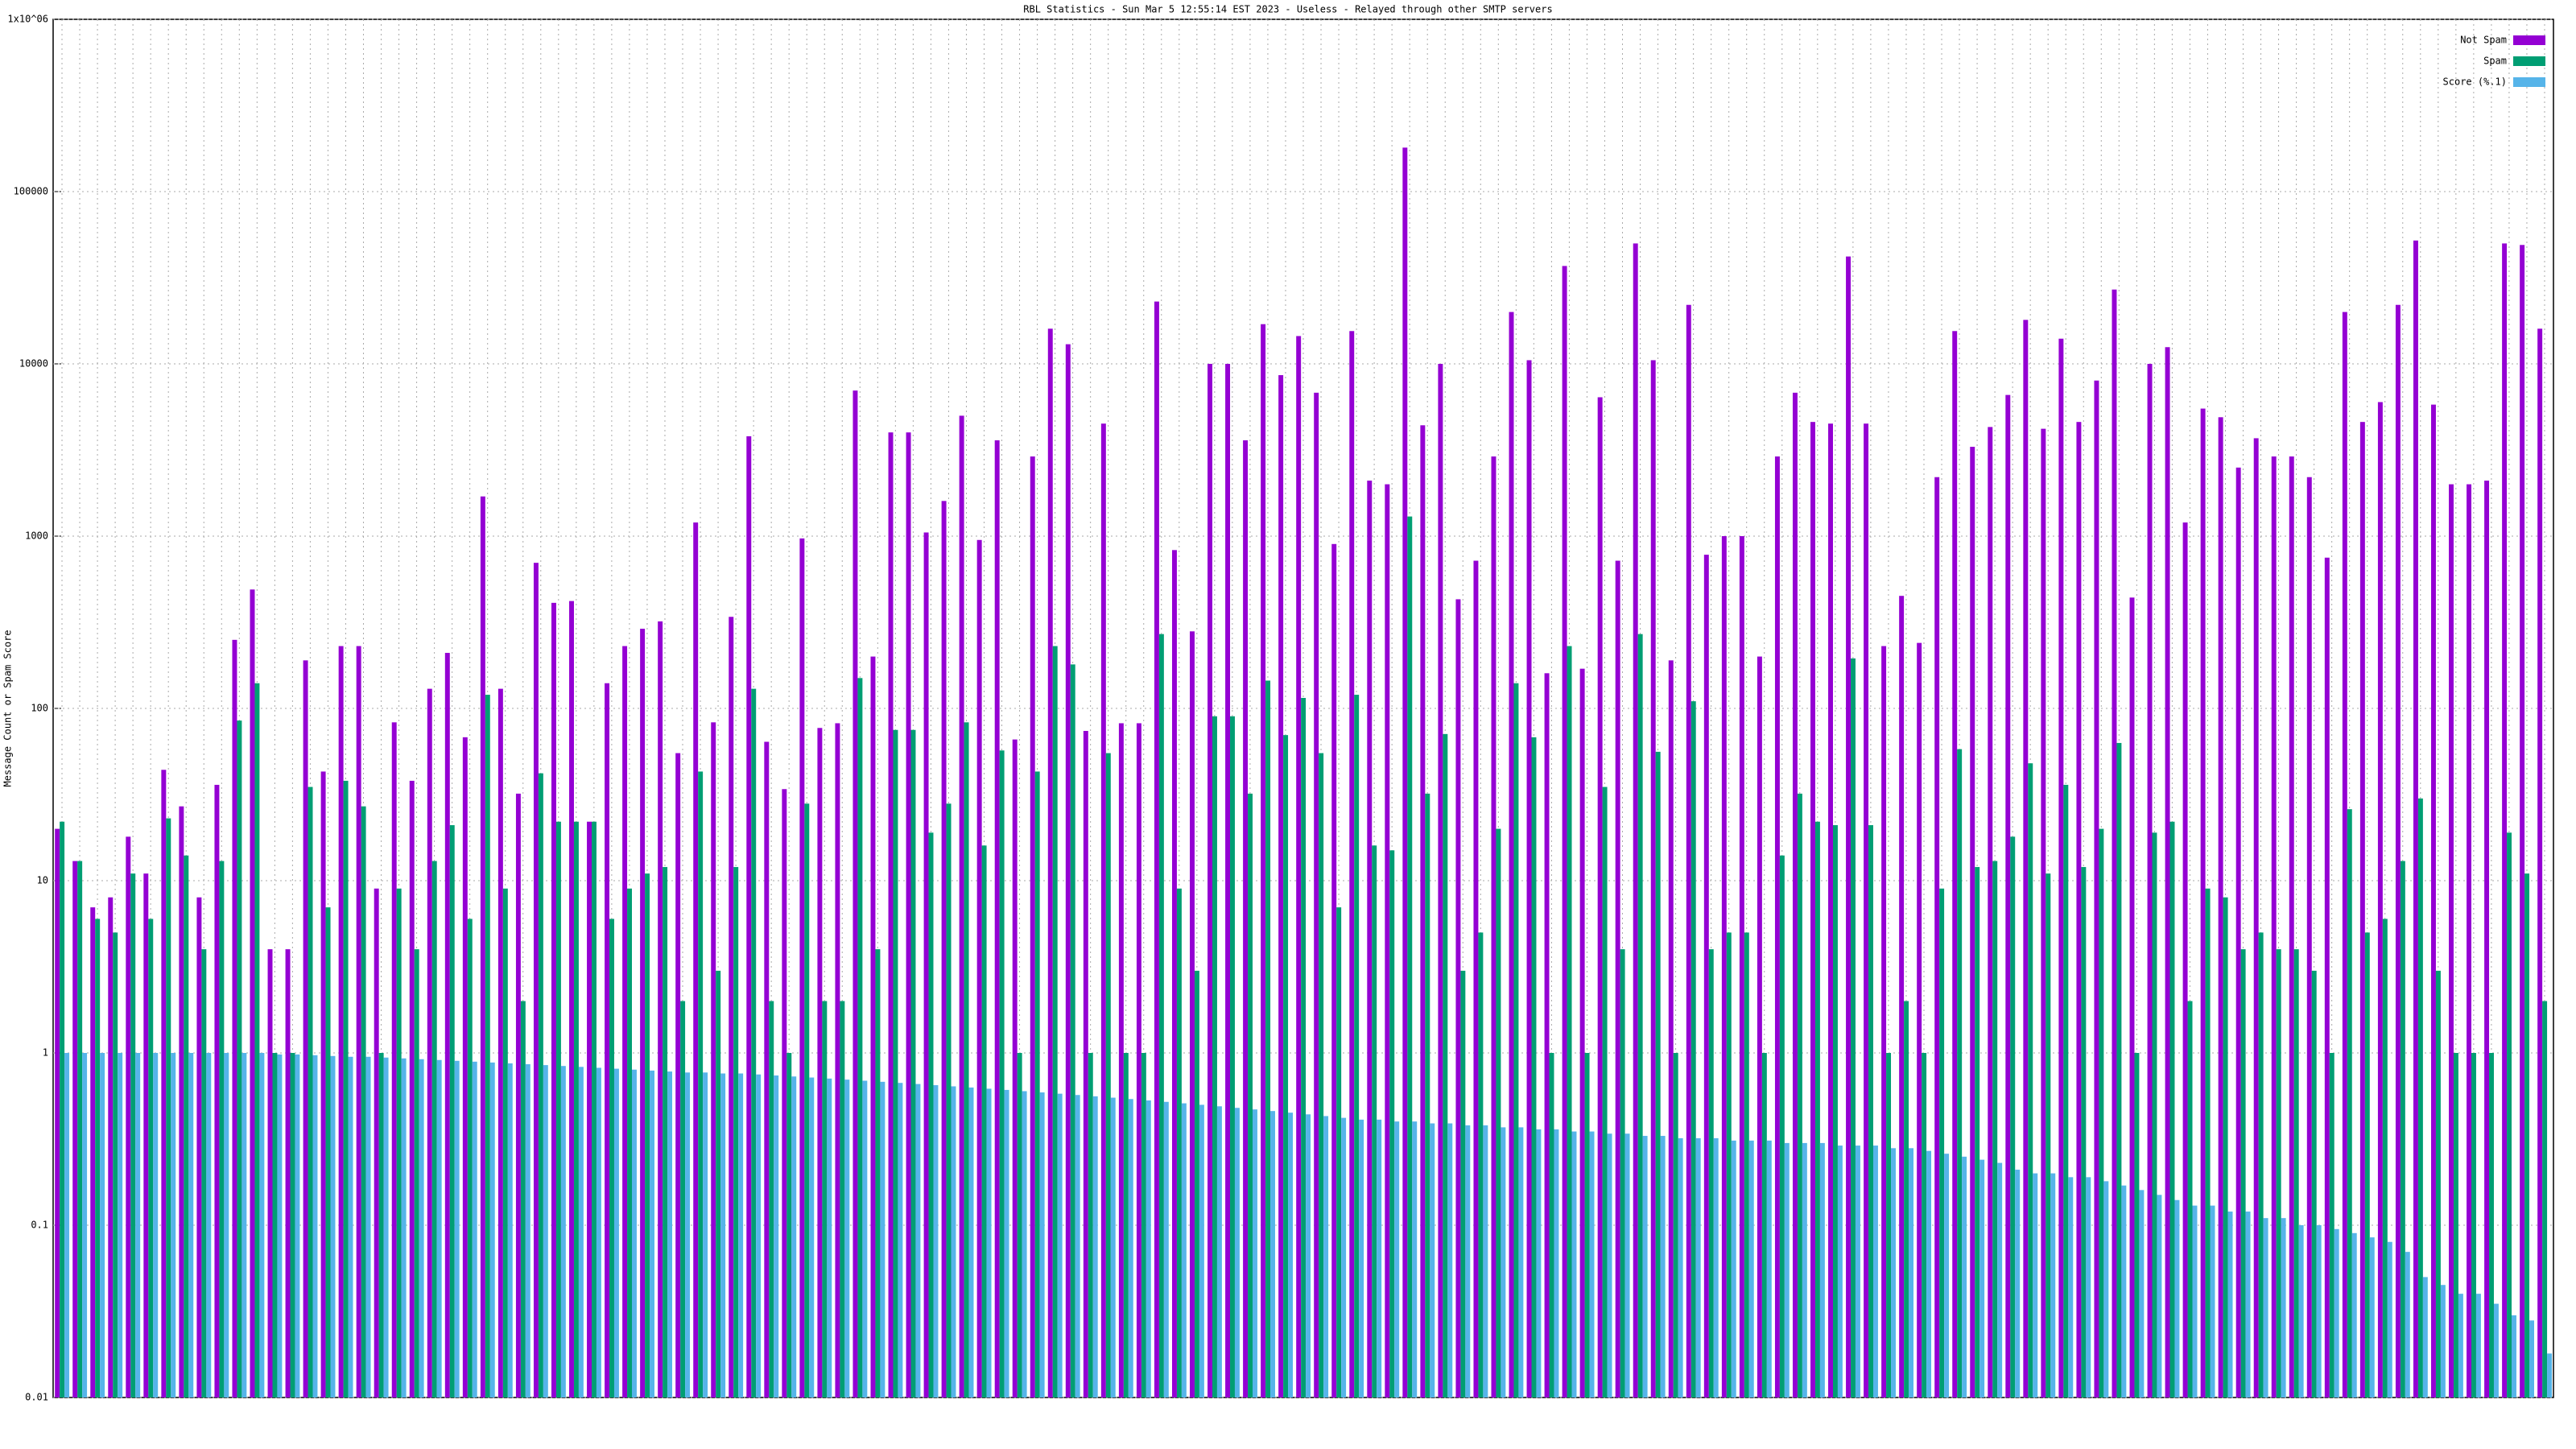 The image size is (2576, 1449). I want to click on y-tick-label: 100000, so click(31, 191).